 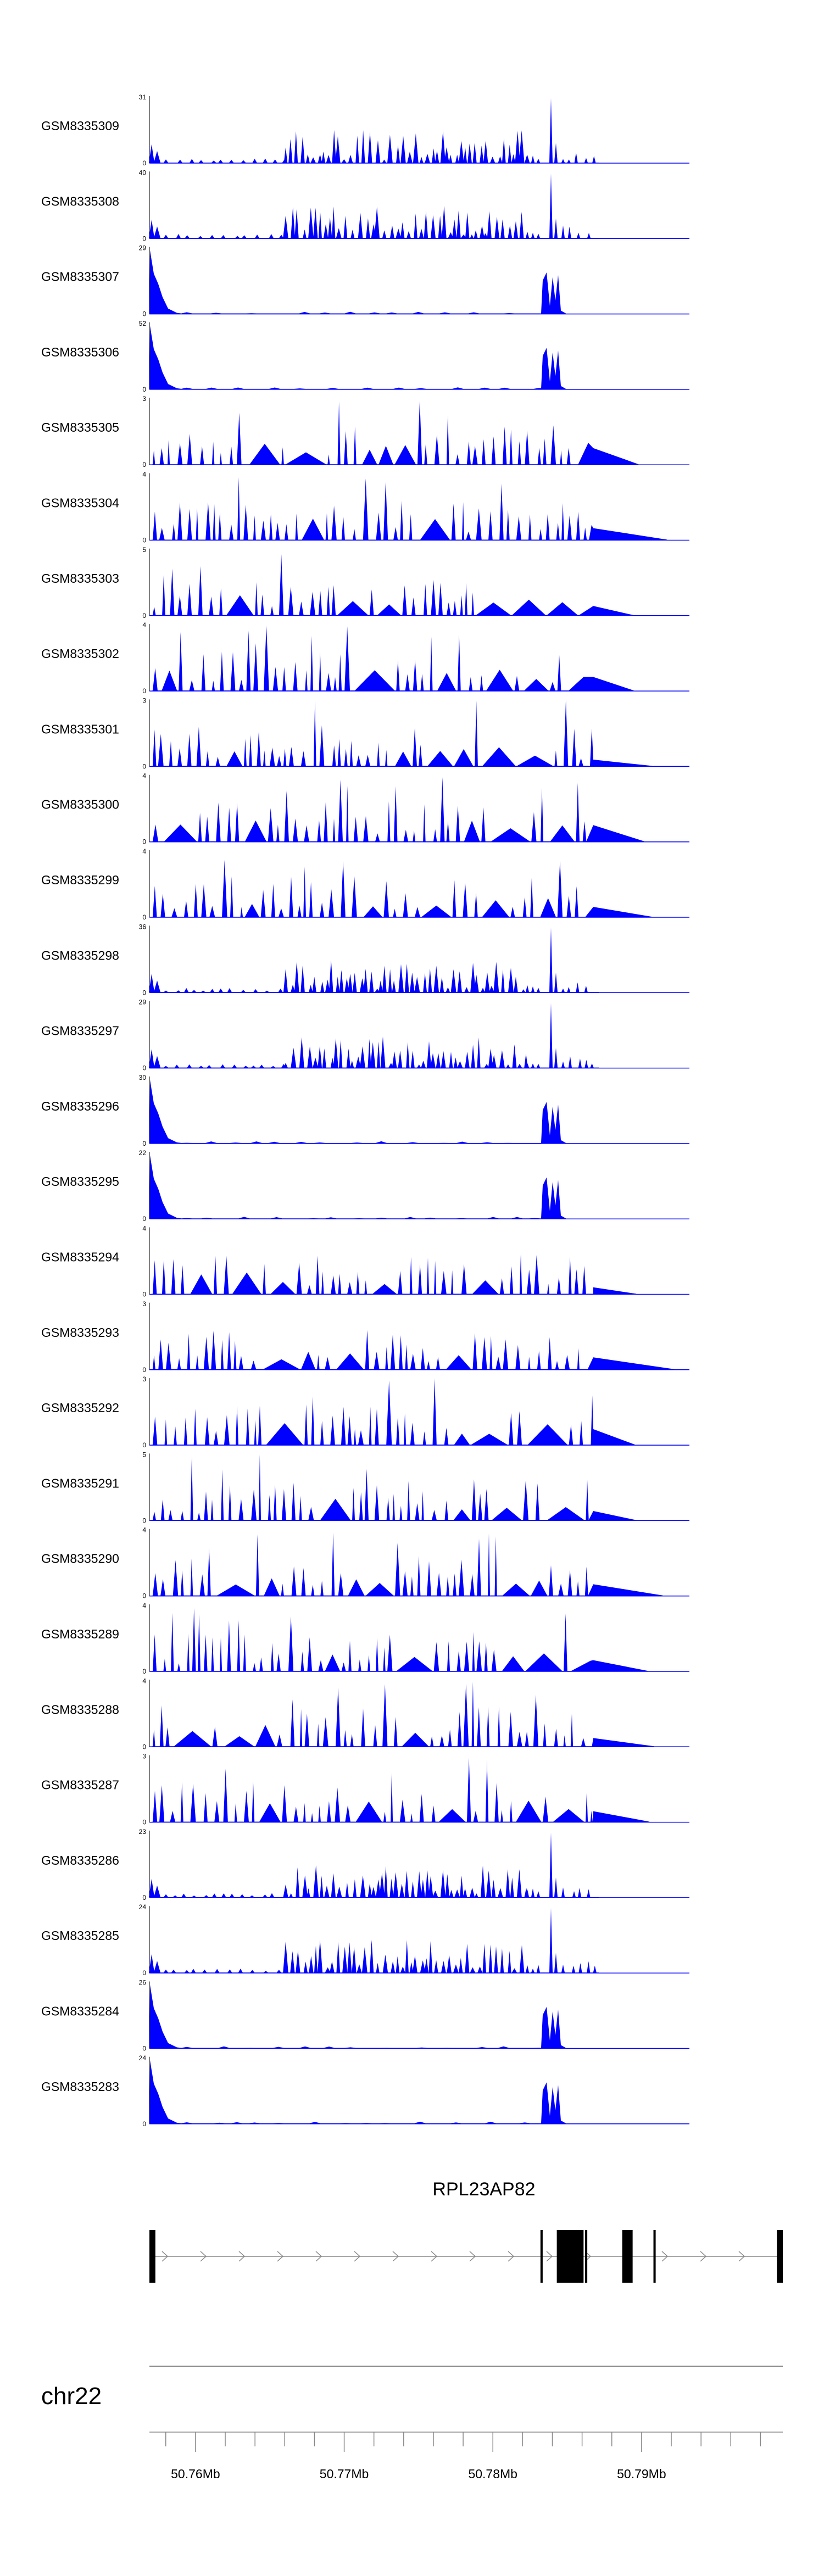 What do you see at coordinates (80, 579) in the screenshot?
I see `track-label: GSM8335303` at bounding box center [80, 579].